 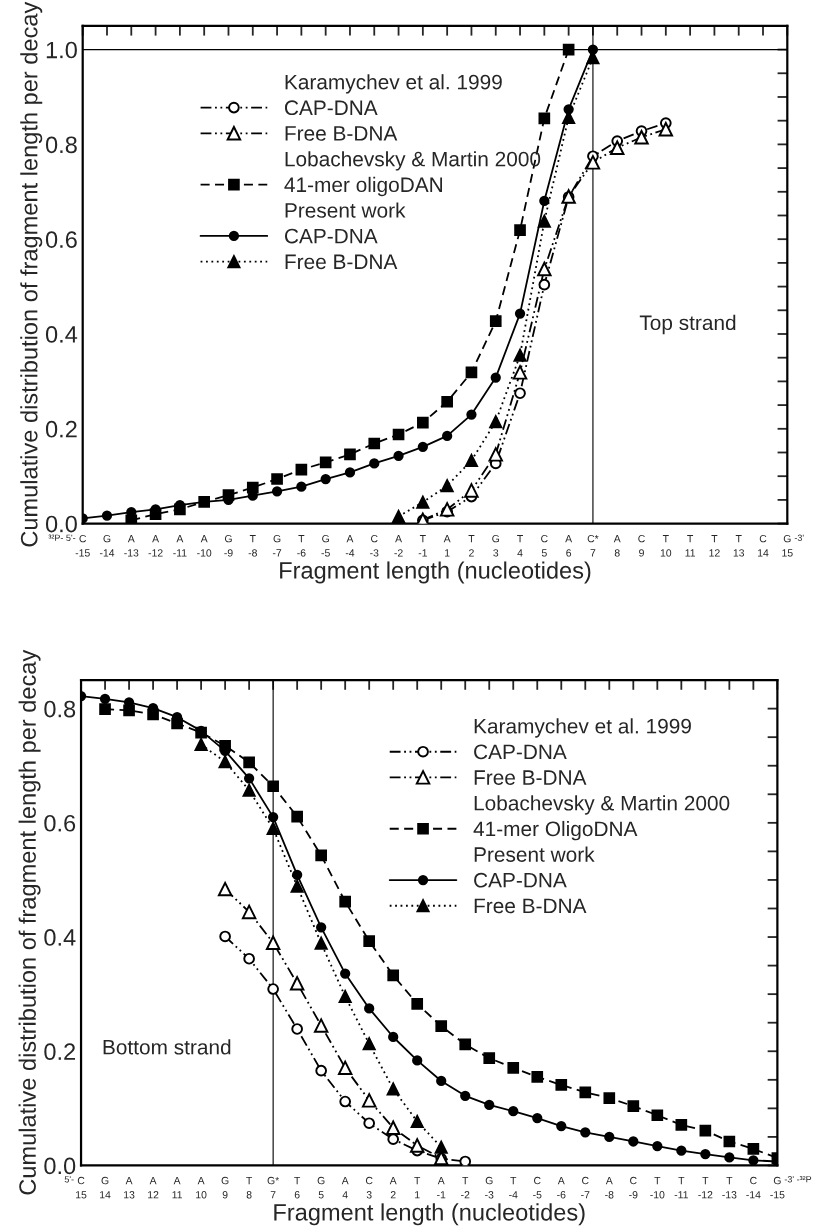 I want to click on text: ³²P- 5'-, so click(x=62, y=537).